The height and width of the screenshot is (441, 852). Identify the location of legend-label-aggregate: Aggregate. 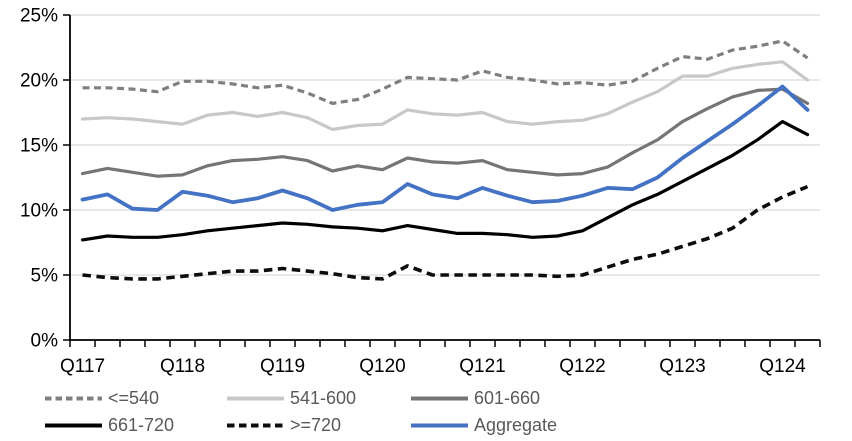
(516, 425).